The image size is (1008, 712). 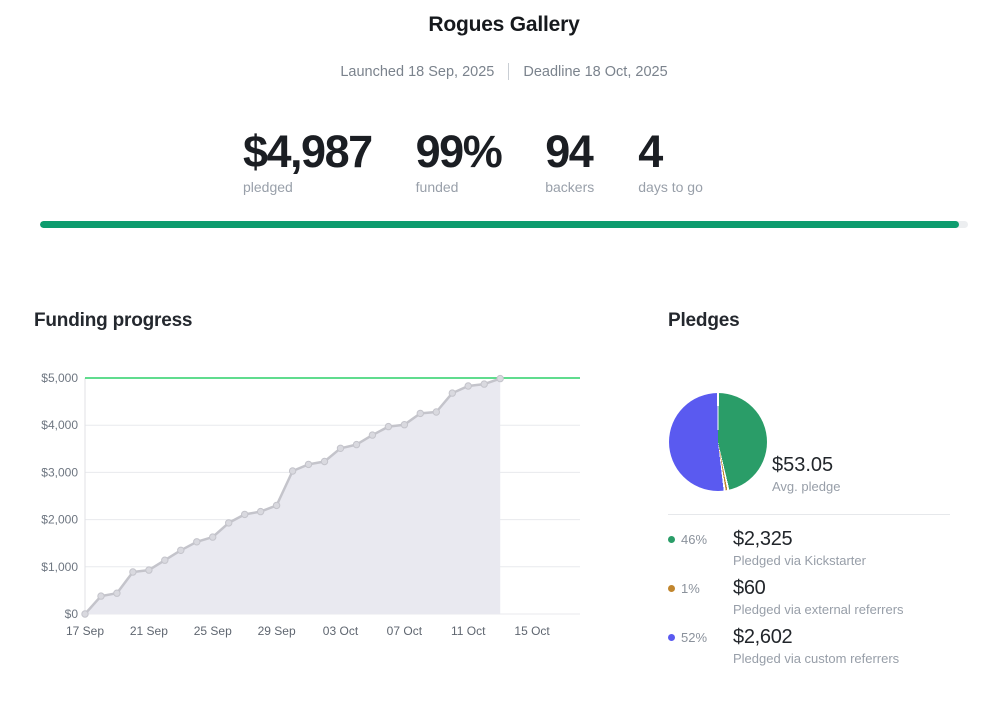 What do you see at coordinates (113, 320) in the screenshot?
I see `funding-progress-heading: Funding progress` at bounding box center [113, 320].